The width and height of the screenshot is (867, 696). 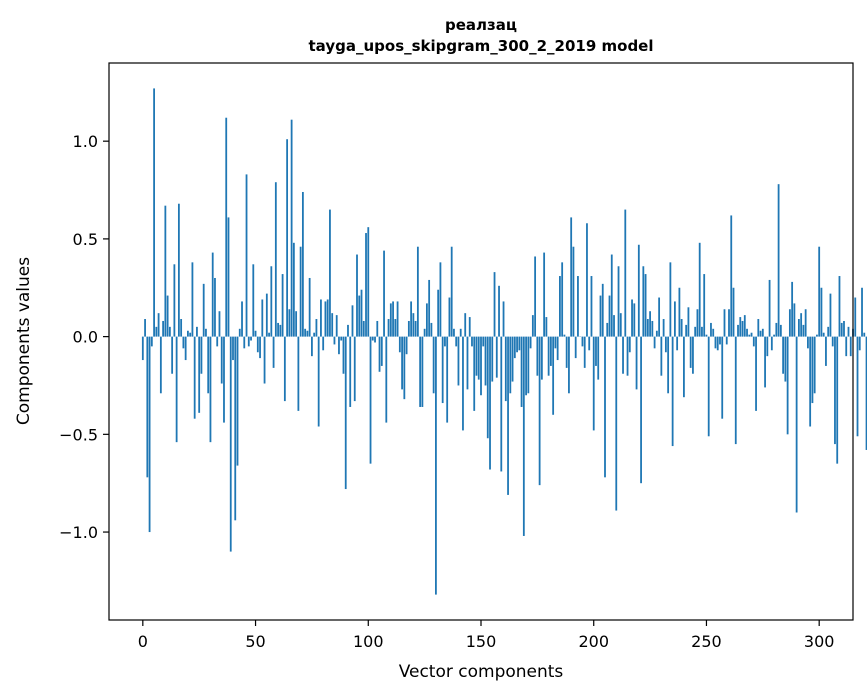 What do you see at coordinates (706, 641) in the screenshot?
I see `x-tick-label: 250` at bounding box center [706, 641].